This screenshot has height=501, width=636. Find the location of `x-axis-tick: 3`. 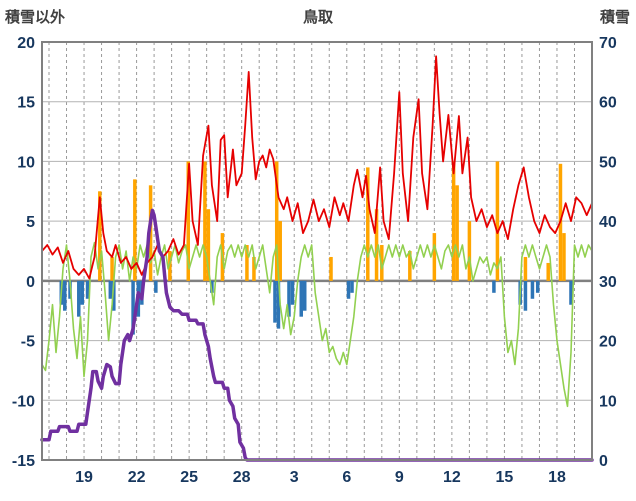

x-axis-tick: 3 is located at coordinates (294, 477).